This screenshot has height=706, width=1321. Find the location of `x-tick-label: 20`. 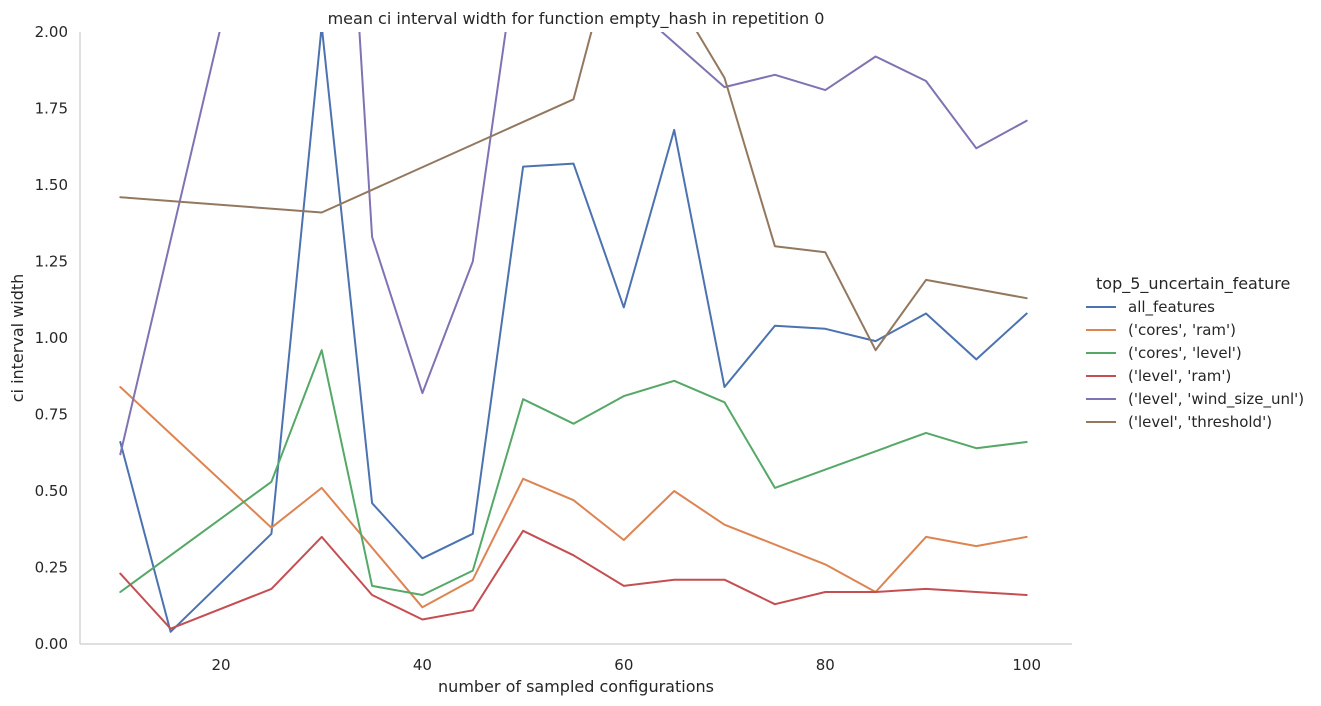

x-tick-label: 20 is located at coordinates (220, 665).